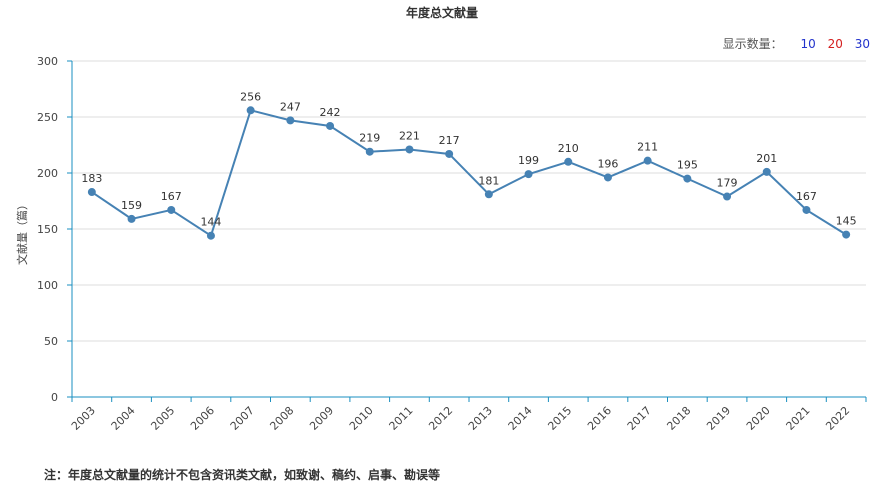 The height and width of the screenshot is (495, 884). Describe the element at coordinates (369, 138) in the screenshot. I see `data-label: 219` at that location.